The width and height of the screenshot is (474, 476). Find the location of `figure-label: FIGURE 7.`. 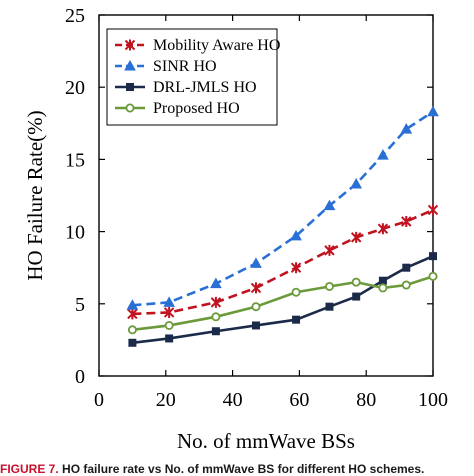

figure-label: FIGURE 7. is located at coordinates (29, 469).